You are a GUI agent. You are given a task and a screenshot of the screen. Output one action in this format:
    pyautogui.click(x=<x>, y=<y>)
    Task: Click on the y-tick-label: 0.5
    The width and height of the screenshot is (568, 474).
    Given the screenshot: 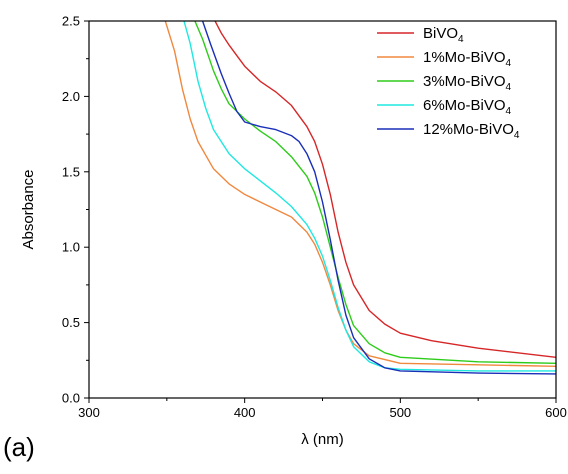 What is the action you would take?
    pyautogui.click(x=71, y=322)
    